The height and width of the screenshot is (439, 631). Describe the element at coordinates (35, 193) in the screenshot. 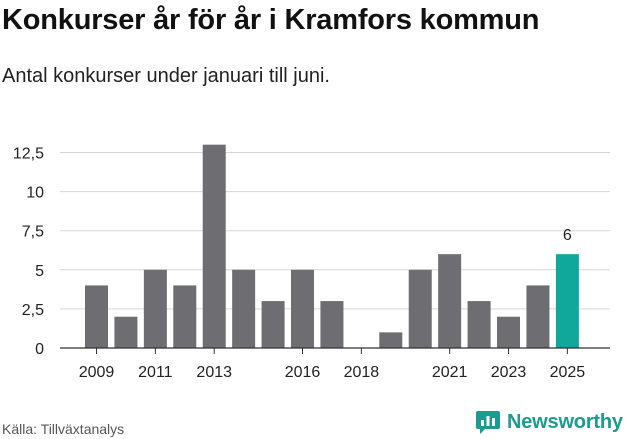

I see `y-tick-label: 10` at that location.